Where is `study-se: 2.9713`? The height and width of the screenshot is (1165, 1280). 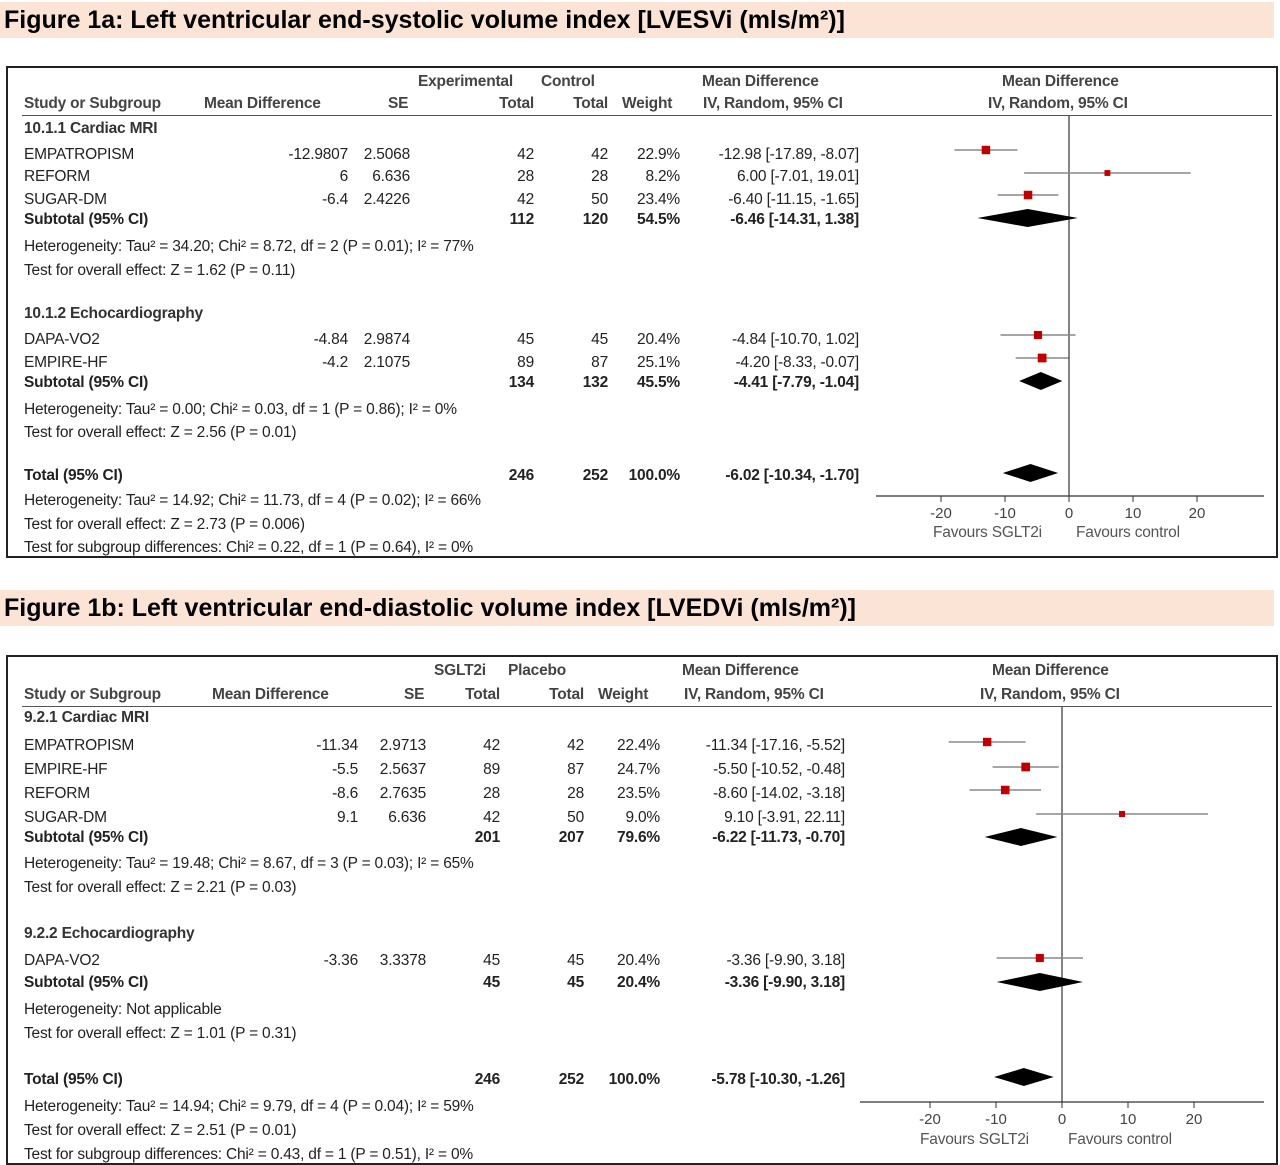 study-se: 2.9713 is located at coordinates (402, 745).